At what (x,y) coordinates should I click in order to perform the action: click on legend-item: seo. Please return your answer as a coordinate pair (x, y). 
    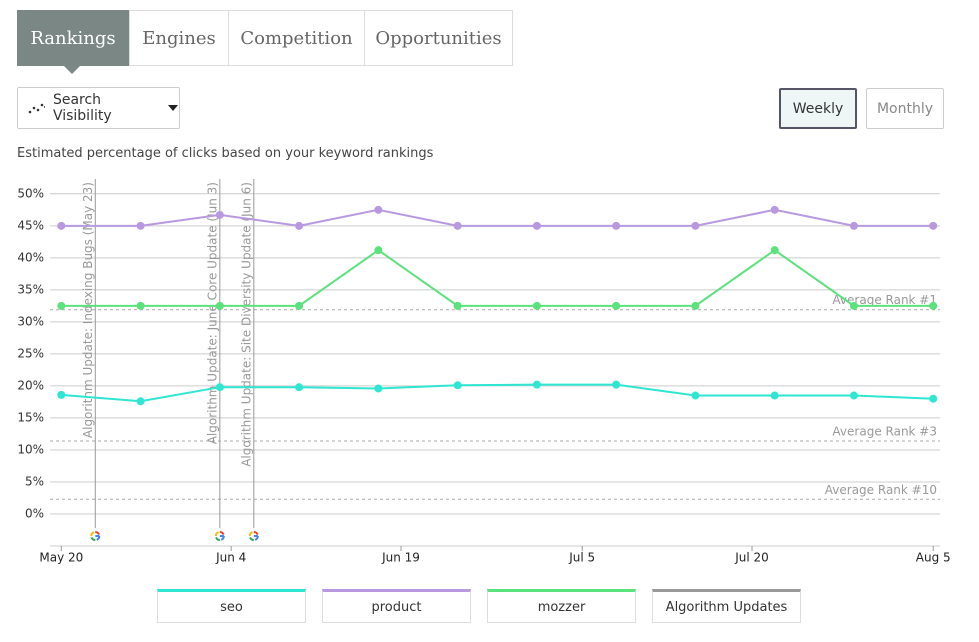
    Looking at the image, I should click on (231, 606).